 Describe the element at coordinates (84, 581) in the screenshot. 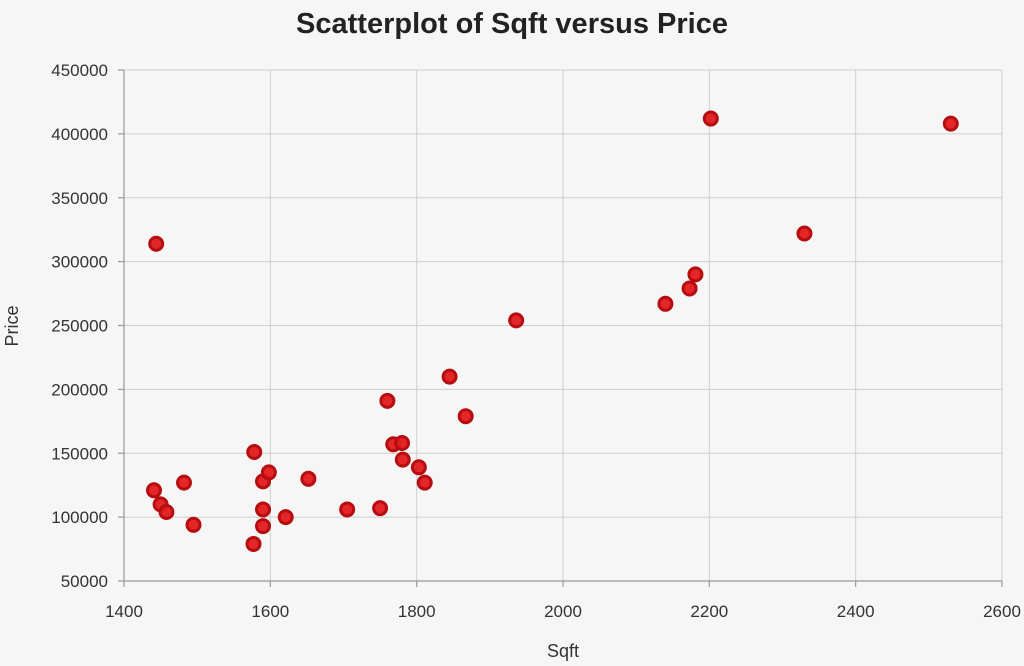

I see `y-tick-label: 50000` at that location.